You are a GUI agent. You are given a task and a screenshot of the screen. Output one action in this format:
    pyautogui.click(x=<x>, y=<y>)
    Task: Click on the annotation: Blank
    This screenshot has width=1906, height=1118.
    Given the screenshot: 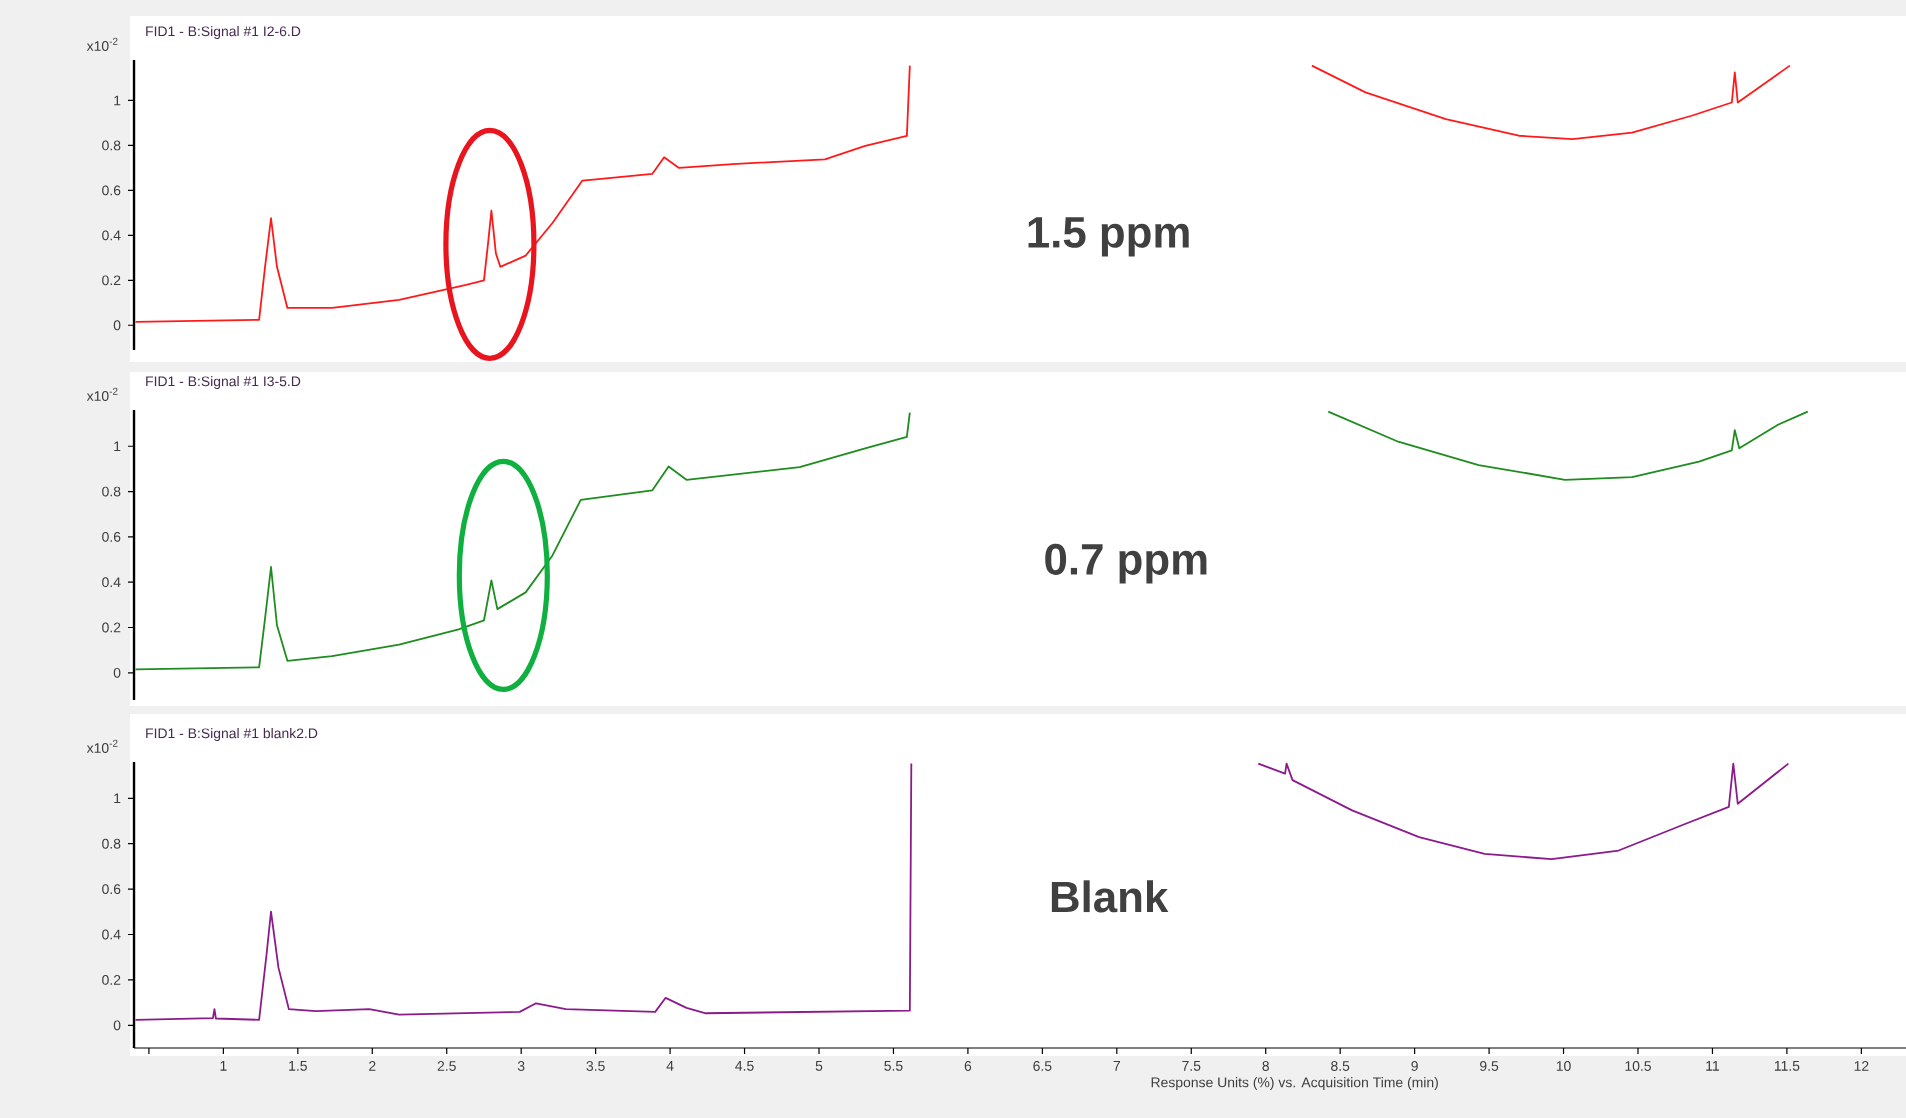 What is the action you would take?
    pyautogui.click(x=1110, y=896)
    